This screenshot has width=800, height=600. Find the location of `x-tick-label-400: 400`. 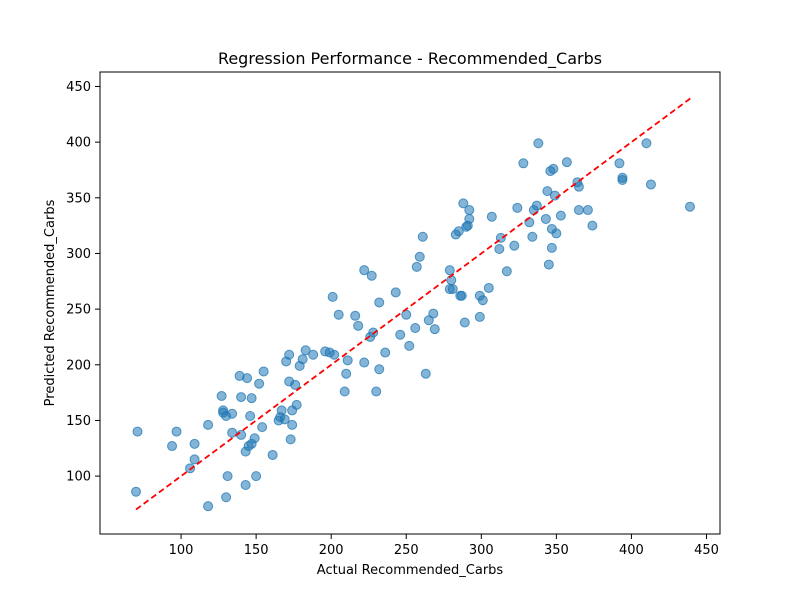

x-tick-label-400: 400 is located at coordinates (631, 550).